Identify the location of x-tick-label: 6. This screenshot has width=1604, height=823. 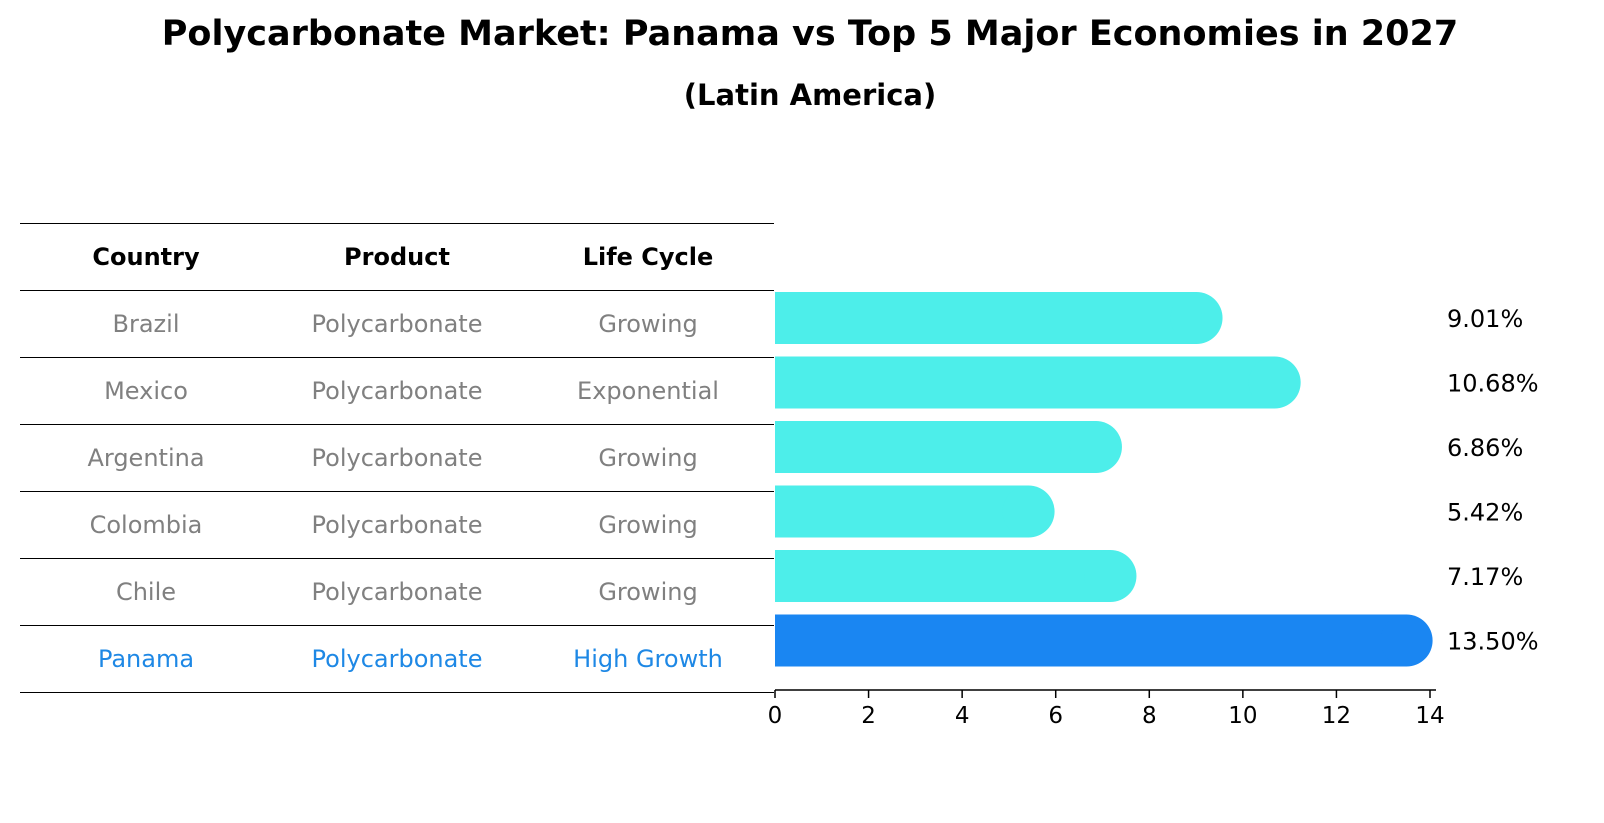
(1055, 716).